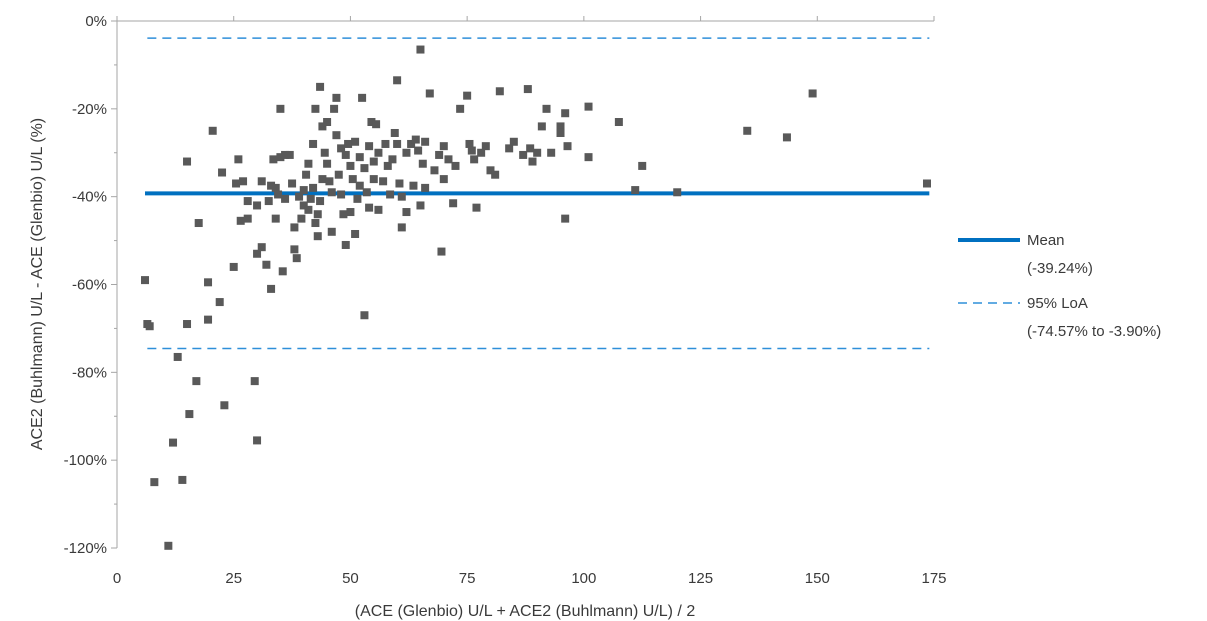 The width and height of the screenshot is (1207, 621). I want to click on y-tick-label: -20%, so click(89, 109).